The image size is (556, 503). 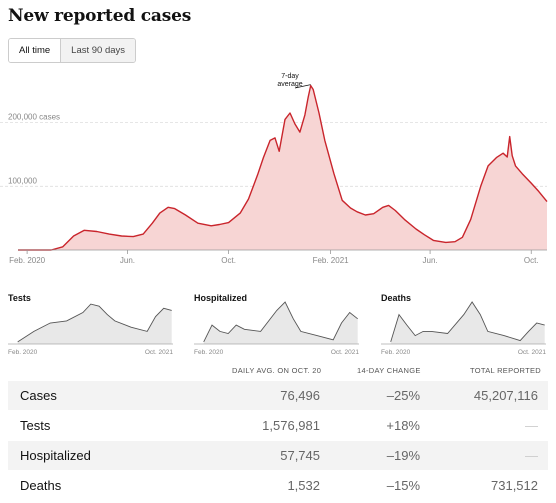 I want to click on annotation-leader, so click(x=302, y=86).